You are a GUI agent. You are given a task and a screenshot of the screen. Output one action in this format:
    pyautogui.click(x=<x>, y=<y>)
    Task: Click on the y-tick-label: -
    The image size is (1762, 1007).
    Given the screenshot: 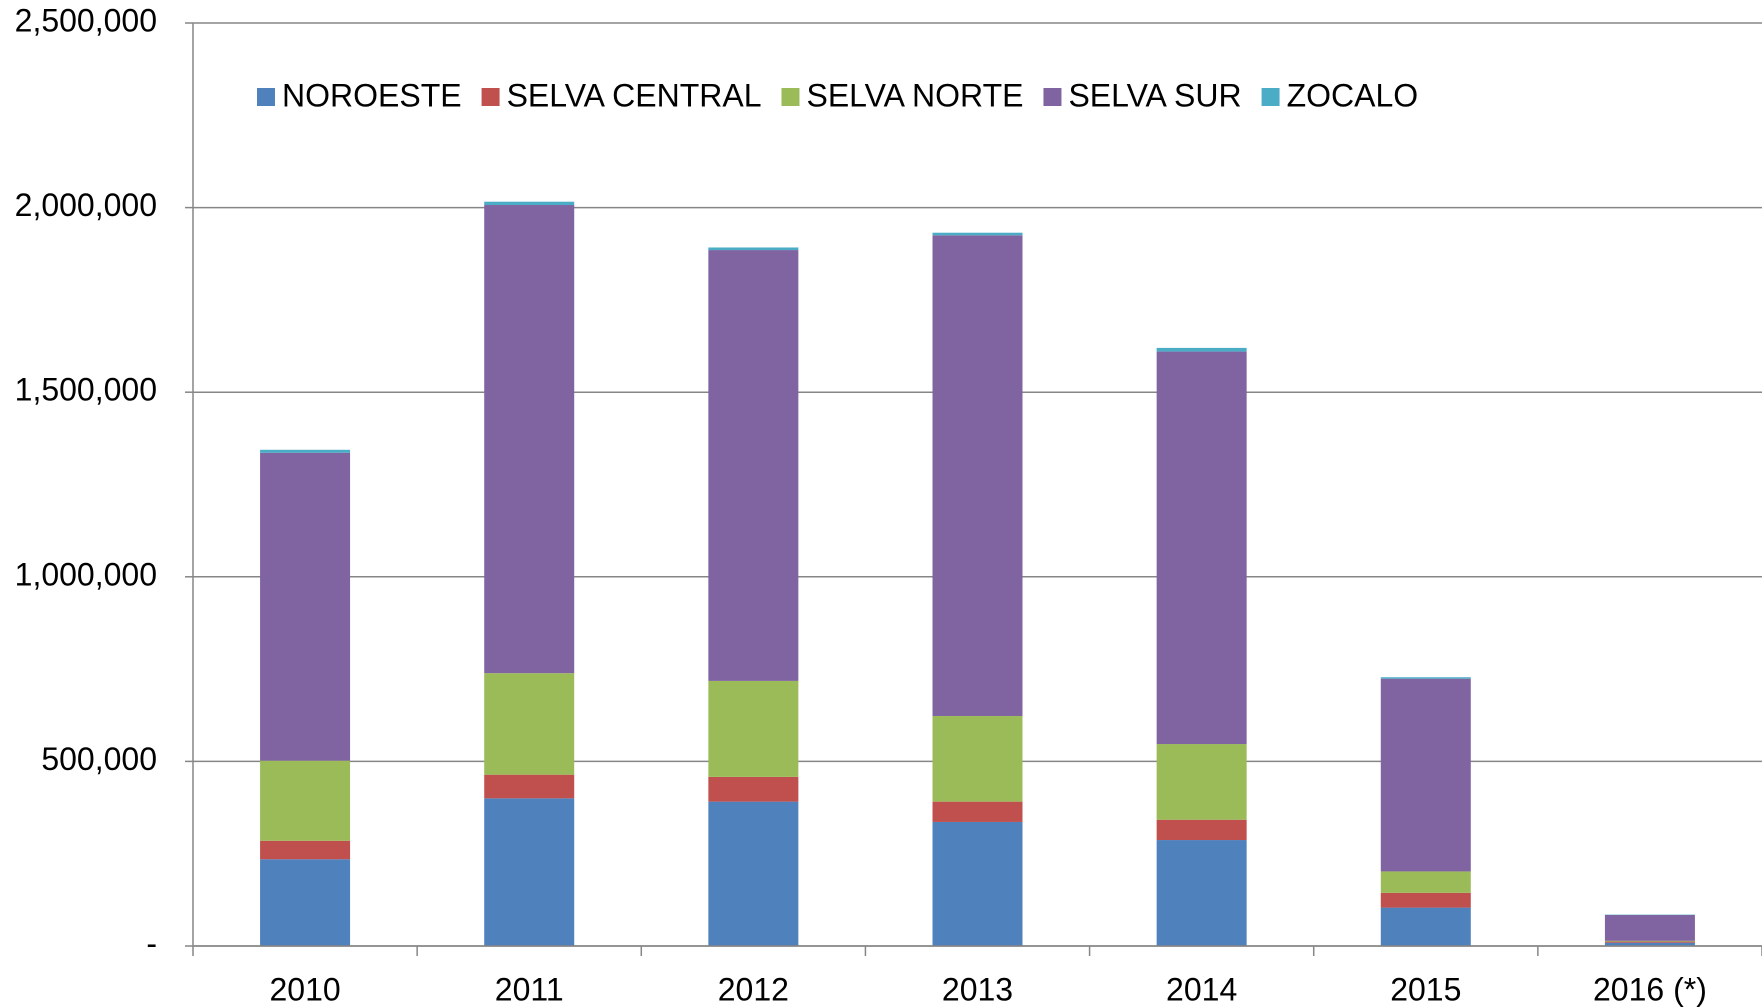 What is the action you would take?
    pyautogui.click(x=151, y=943)
    